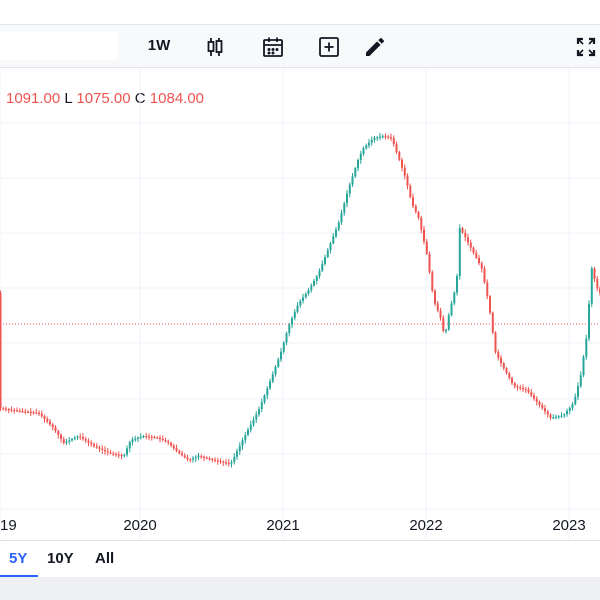 The image size is (600, 600). Describe the element at coordinates (375, 47) in the screenshot. I see `pencil-icon` at that location.